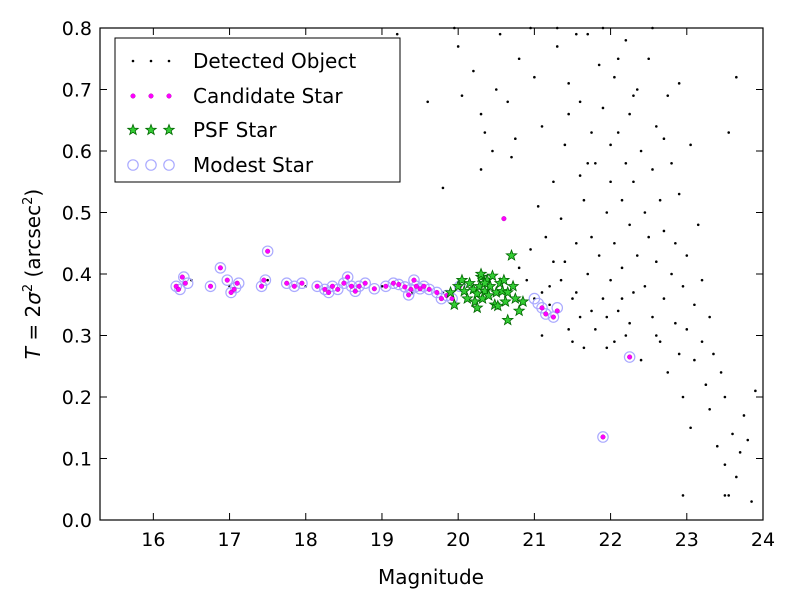  What do you see at coordinates (133, 165) in the screenshot?
I see `legend-marker-modest-star` at bounding box center [133, 165].